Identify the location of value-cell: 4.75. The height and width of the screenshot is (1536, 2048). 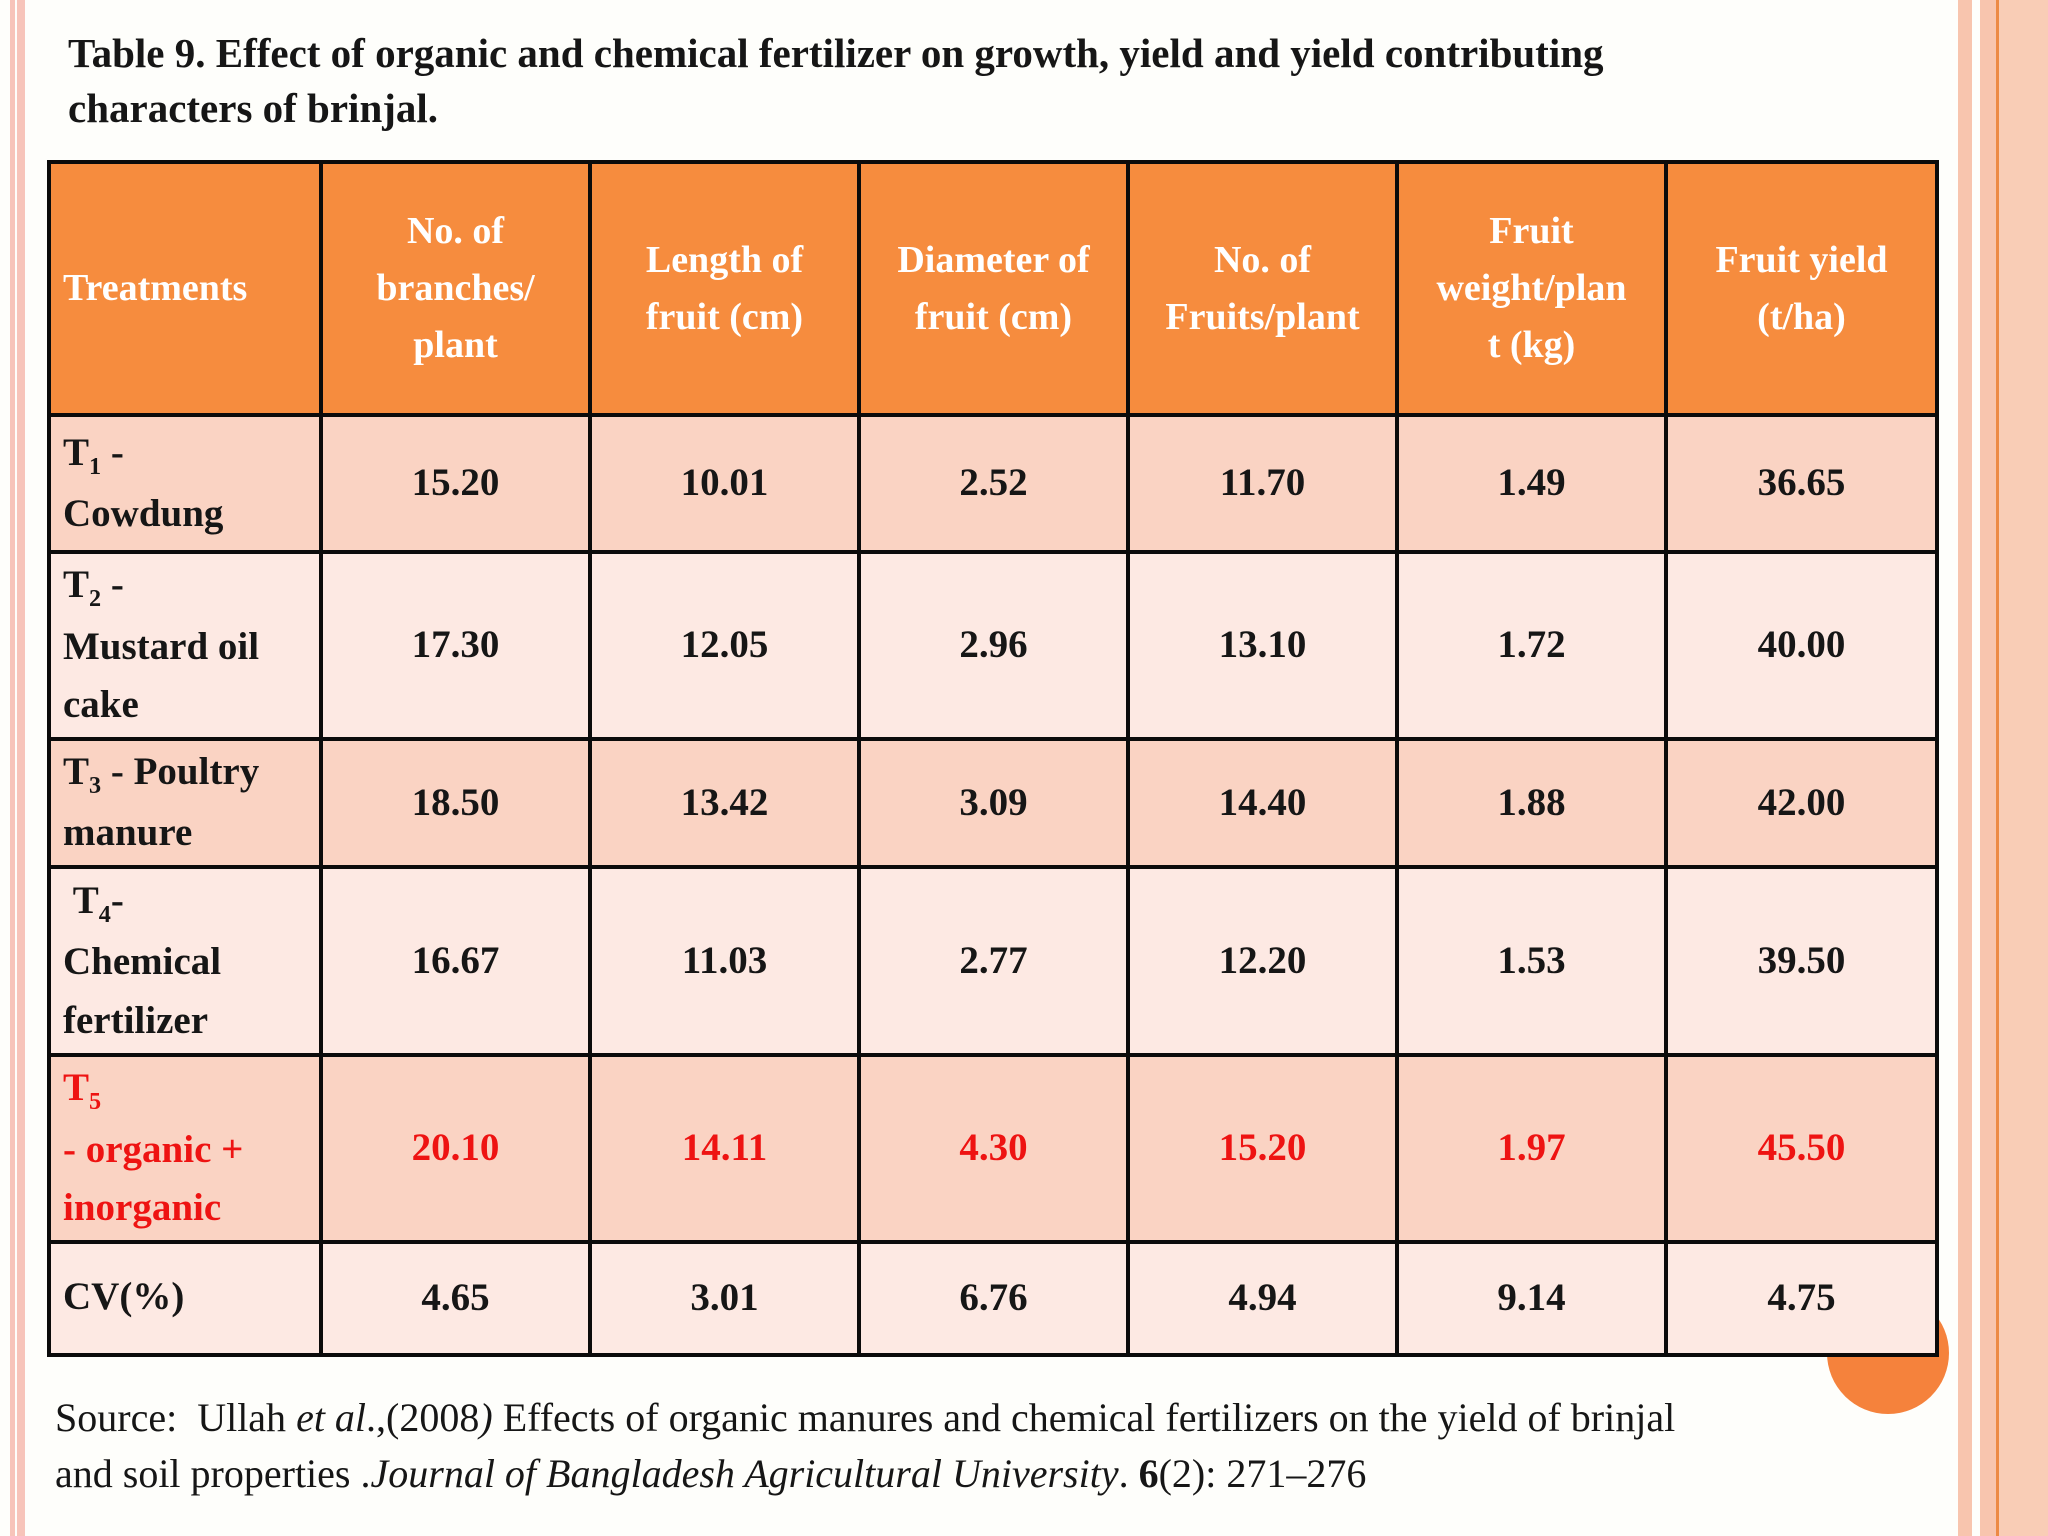
(1801, 1298).